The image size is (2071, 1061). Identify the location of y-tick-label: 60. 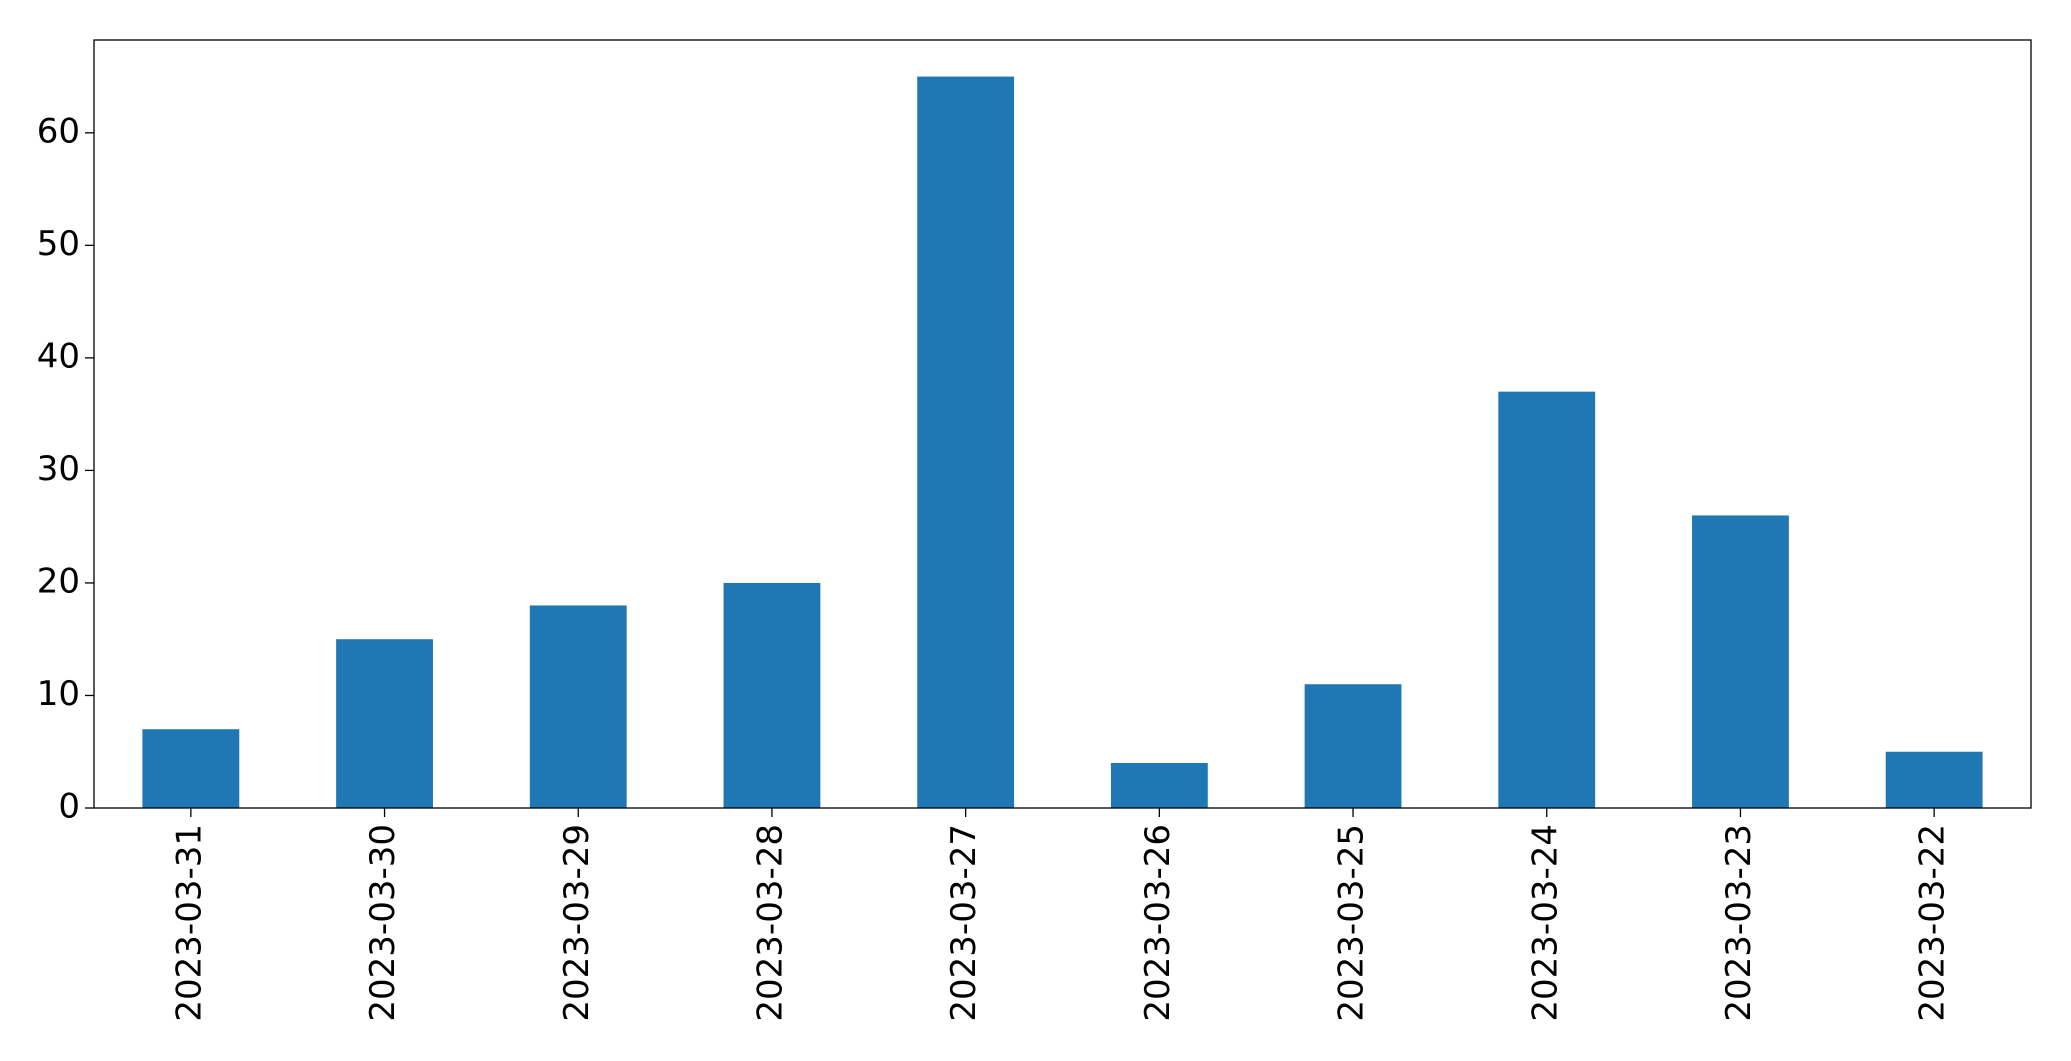
(58, 131).